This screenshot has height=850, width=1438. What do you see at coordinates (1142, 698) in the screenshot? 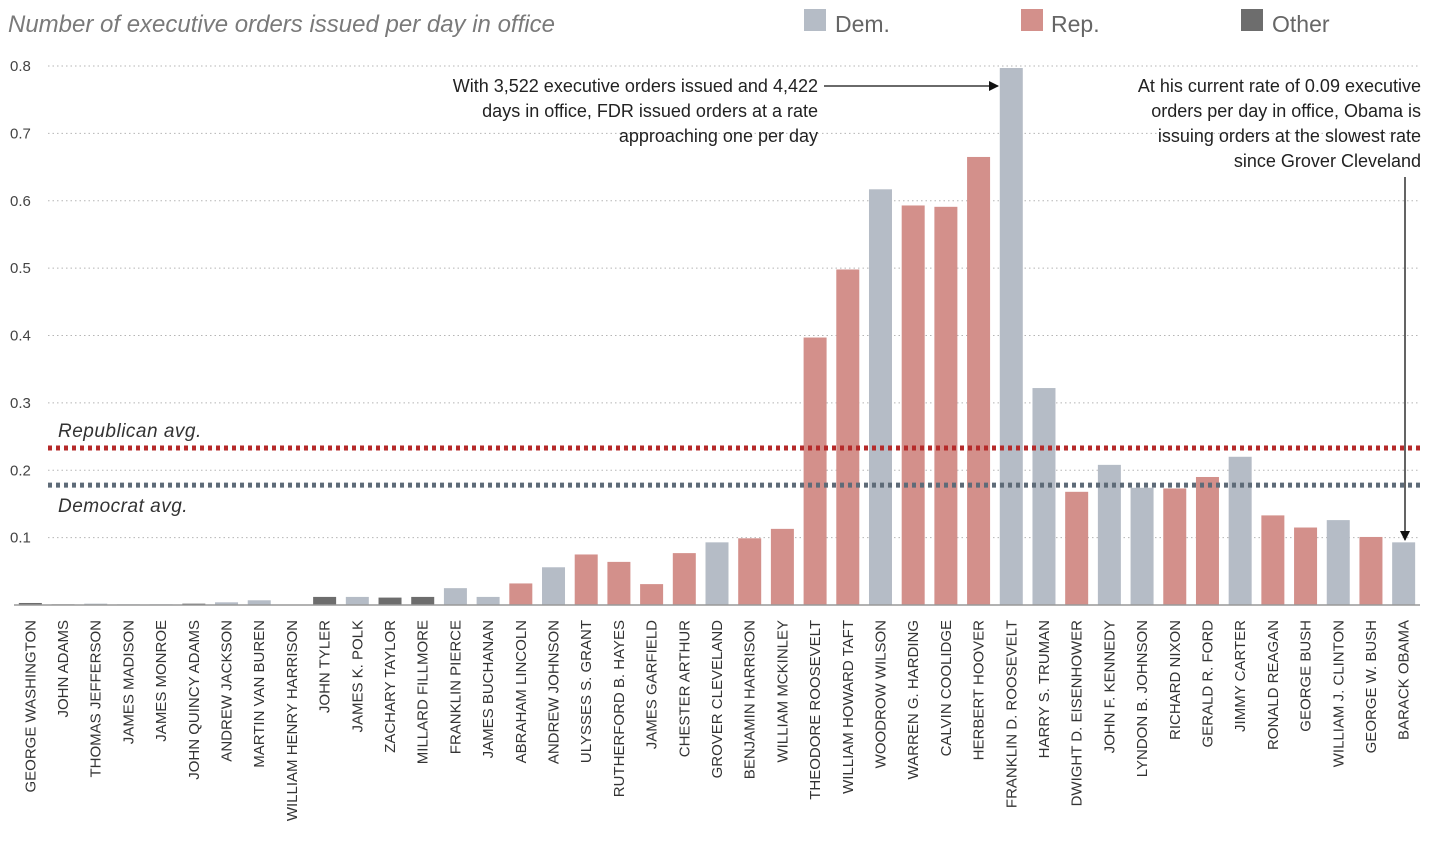
I see `x-tick-label: LYNDON B. JOHNSON` at bounding box center [1142, 698].